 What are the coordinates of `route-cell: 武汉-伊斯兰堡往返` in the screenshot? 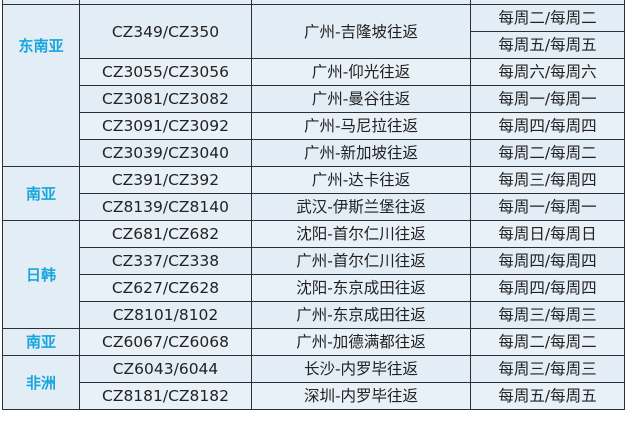 It's located at (361, 207).